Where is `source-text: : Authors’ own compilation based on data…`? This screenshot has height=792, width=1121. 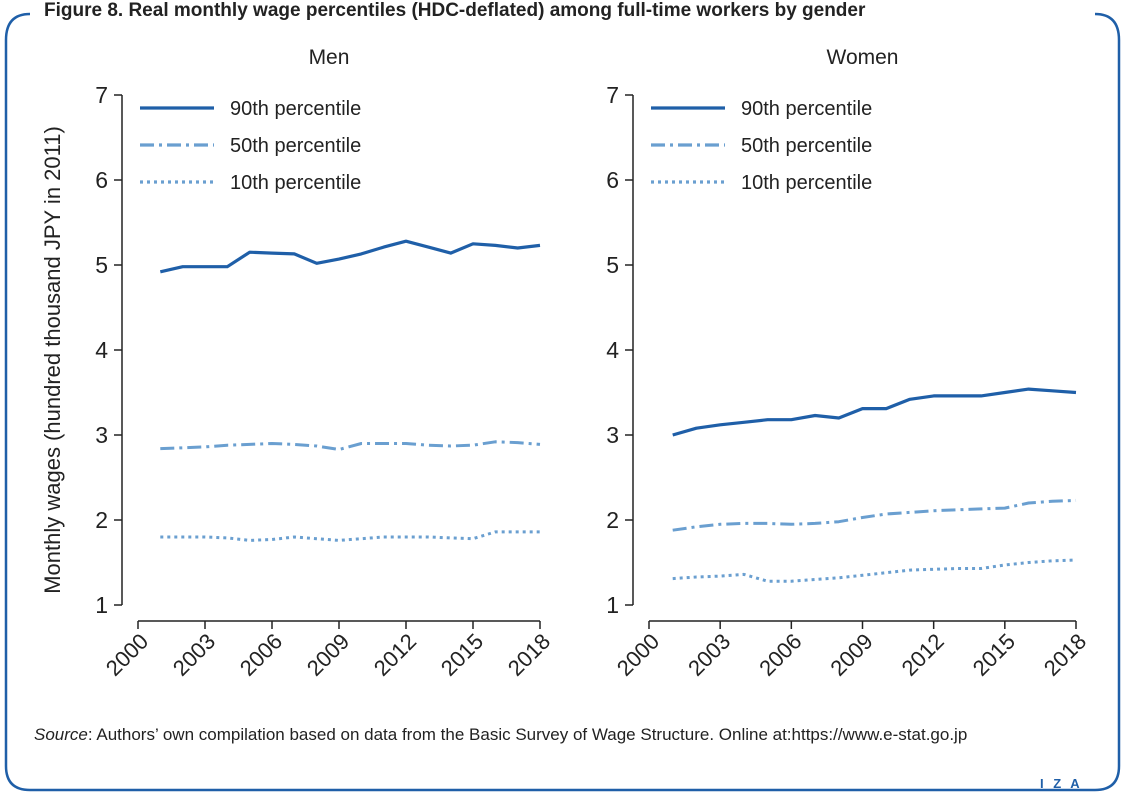 source-text: : Authors’ own compilation based on data… is located at coordinates (527, 734).